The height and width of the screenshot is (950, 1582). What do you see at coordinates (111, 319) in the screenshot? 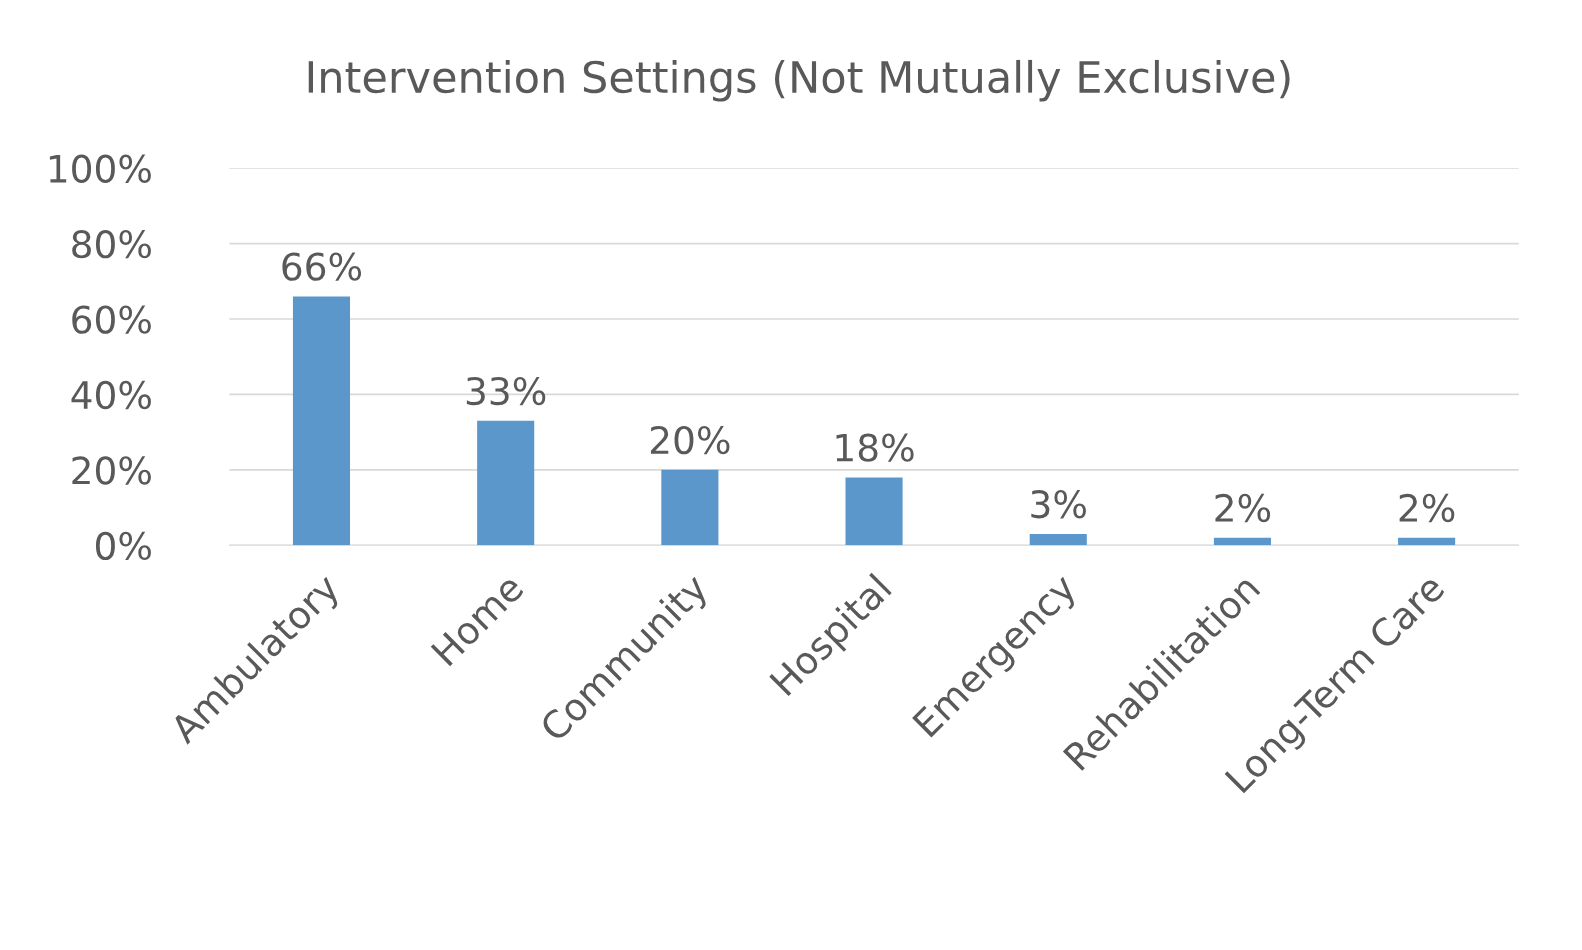
I see `y-tick-label: 60%` at bounding box center [111, 319].